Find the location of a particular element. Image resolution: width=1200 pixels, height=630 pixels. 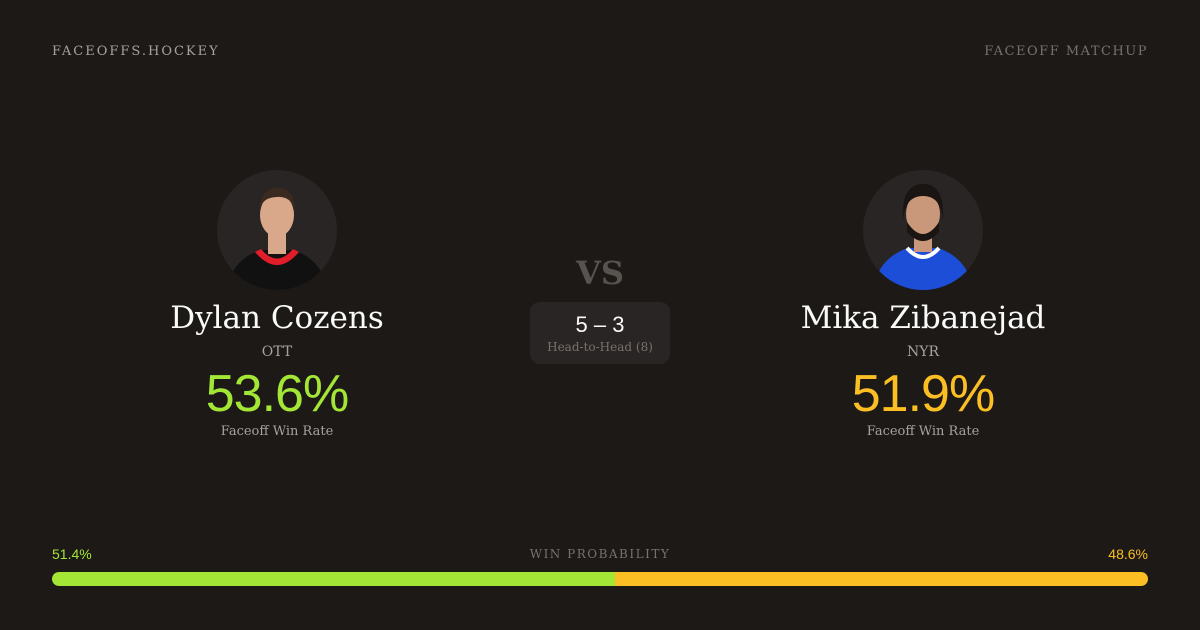

head-to-head-score: 5 – 3 is located at coordinates (600, 324).